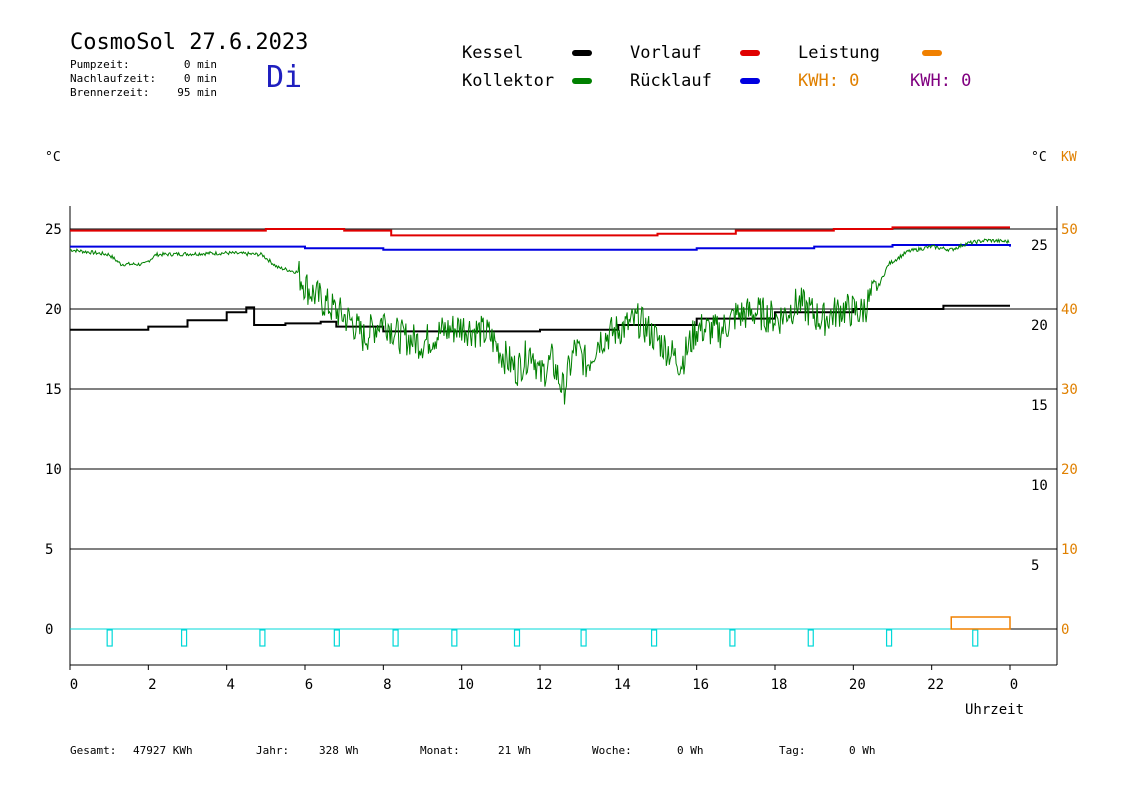 This screenshot has width=1148, height=812. Describe the element at coordinates (53, 390) in the screenshot. I see `y-tick-left-15: 15` at that location.